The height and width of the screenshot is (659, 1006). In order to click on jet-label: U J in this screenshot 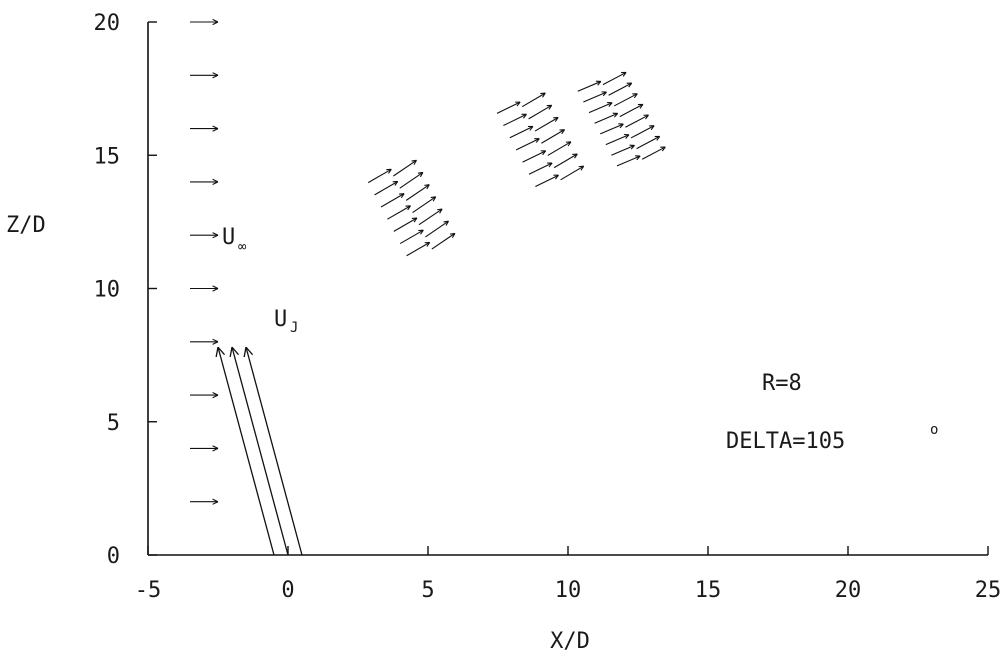, I will do `click(286, 321)`.